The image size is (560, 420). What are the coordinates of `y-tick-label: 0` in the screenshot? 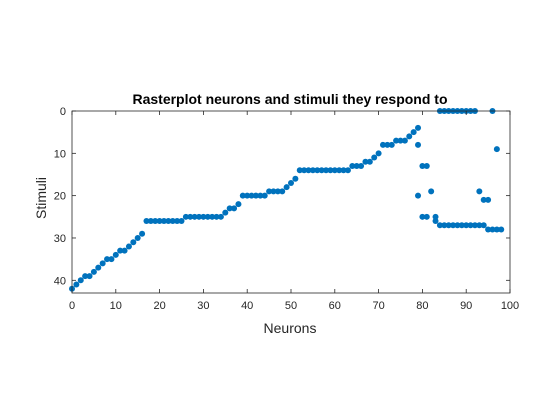 It's located at (63, 112).